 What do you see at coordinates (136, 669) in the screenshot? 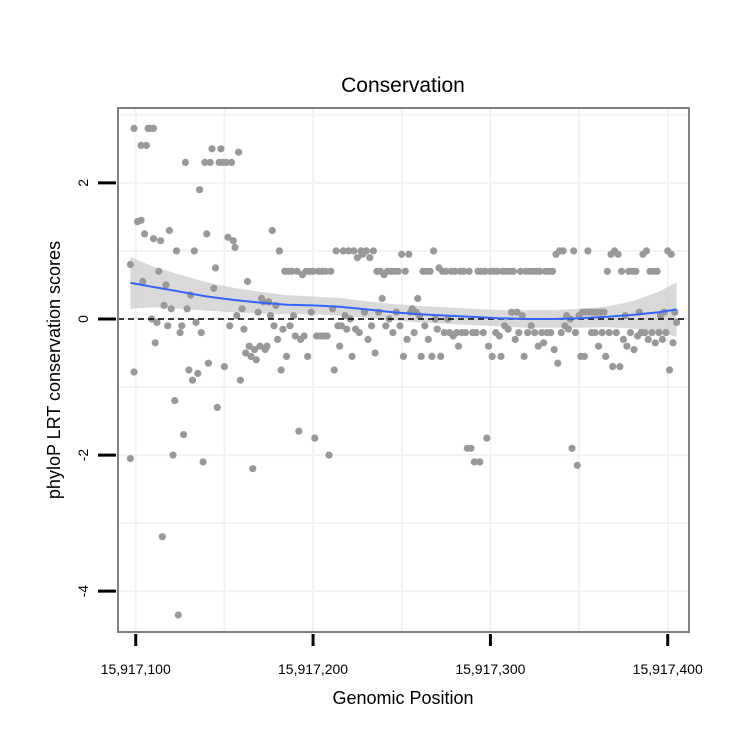
I see `x-tick-label: 15,917,100` at bounding box center [136, 669].